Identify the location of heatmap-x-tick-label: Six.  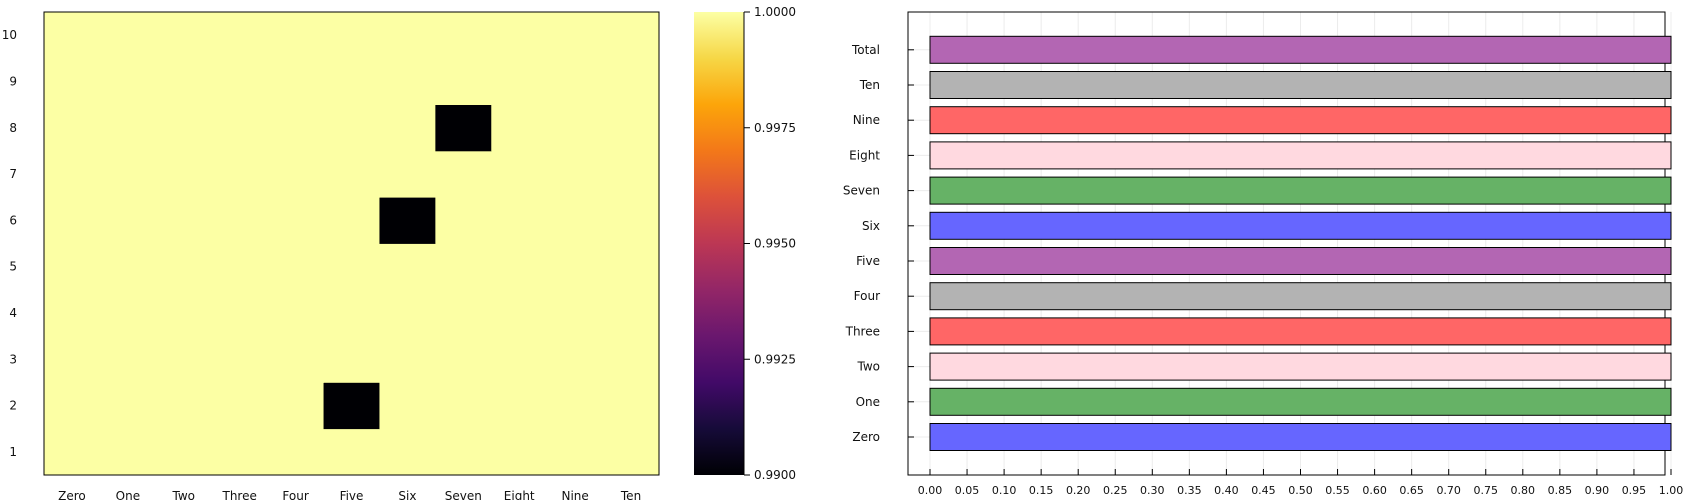
(407, 494).